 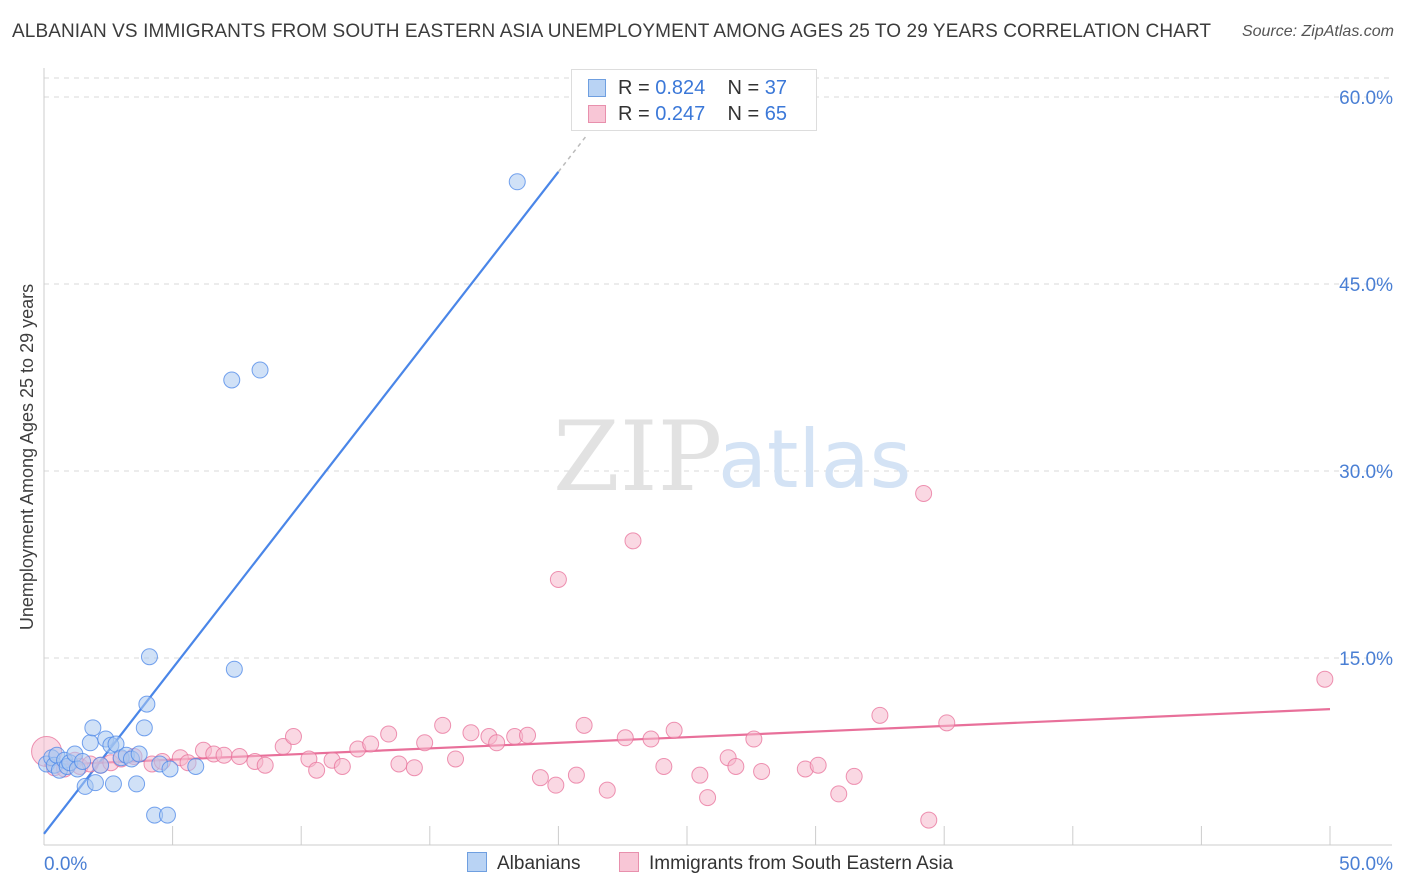 What do you see at coordinates (597, 88) in the screenshot?
I see `albanians-swatch` at bounding box center [597, 88].